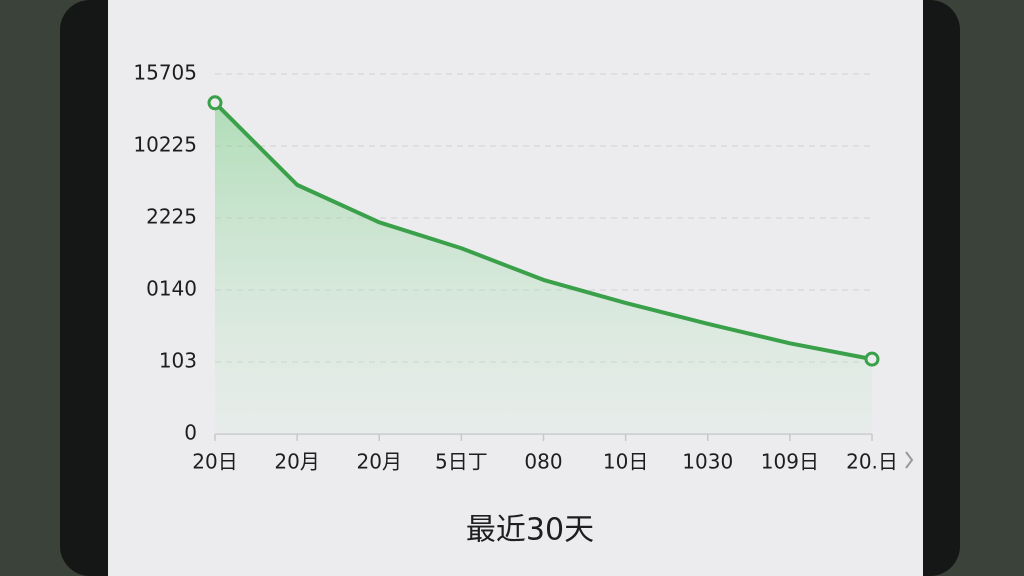 The width and height of the screenshot is (1024, 576). I want to click on x-tick-label: 5日丁, so click(461, 462).